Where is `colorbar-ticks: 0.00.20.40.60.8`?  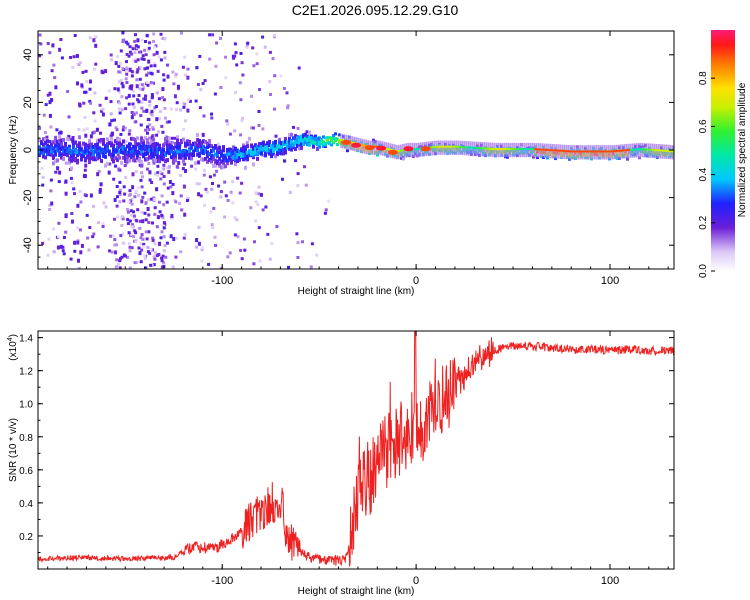
colorbar-ticks: 0.00.20.40.60.8 is located at coordinates (706, 174).